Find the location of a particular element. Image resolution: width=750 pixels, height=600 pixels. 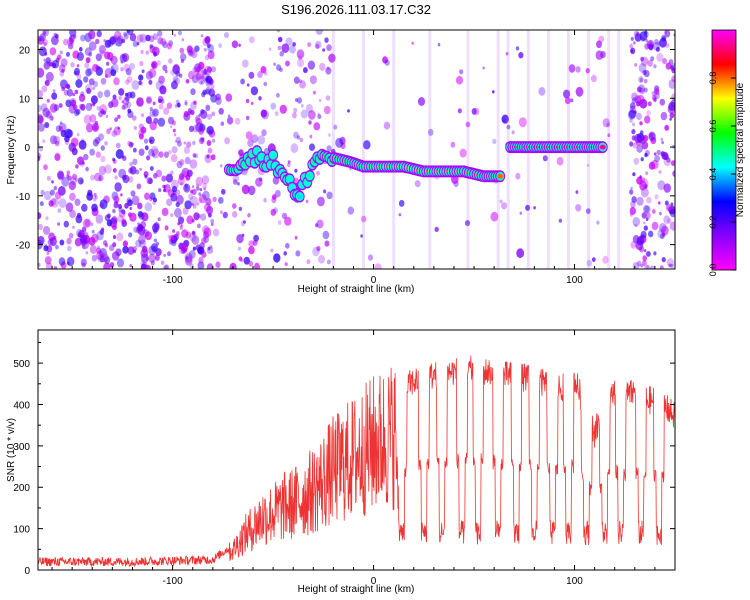

trace-core is located at coordinates (289, 179).